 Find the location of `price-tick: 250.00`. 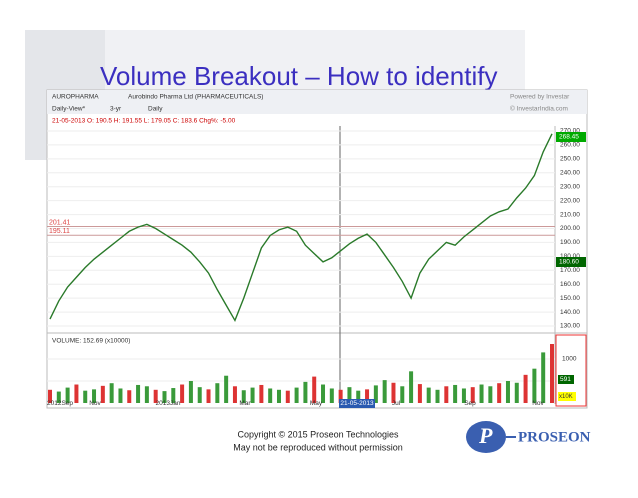

price-tick: 250.00 is located at coordinates (570, 159).